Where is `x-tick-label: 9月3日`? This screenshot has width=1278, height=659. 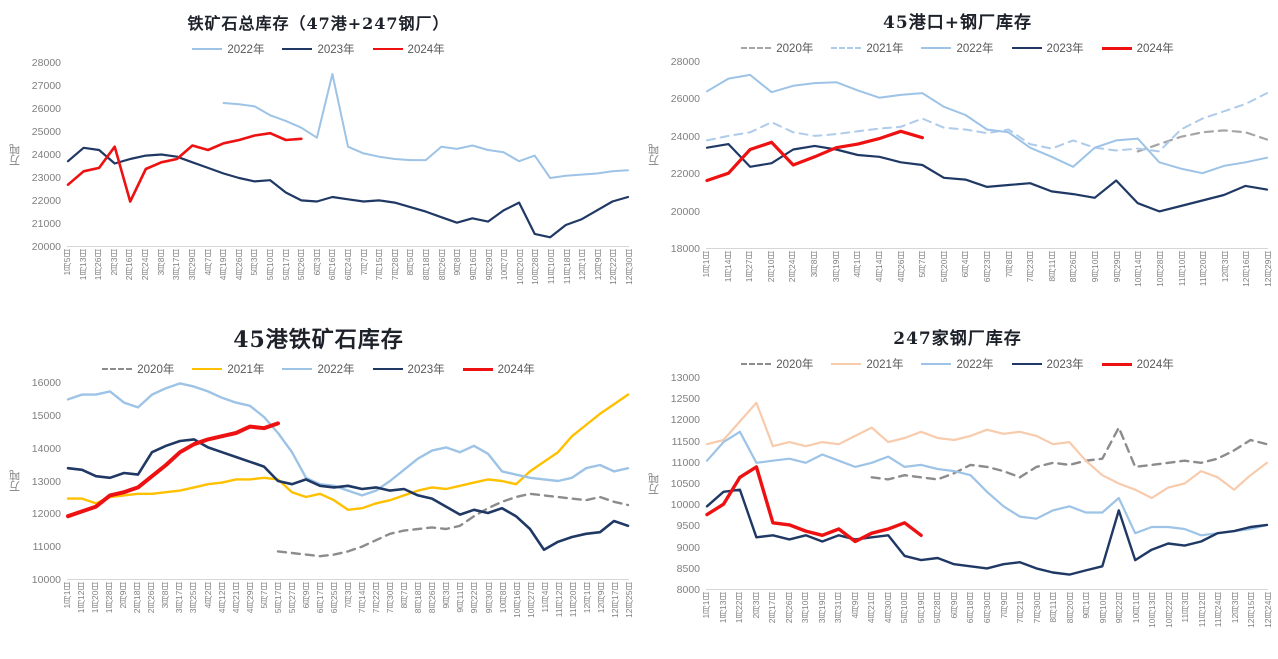
x-tick-label: 9月3日 is located at coordinates (446, 595).